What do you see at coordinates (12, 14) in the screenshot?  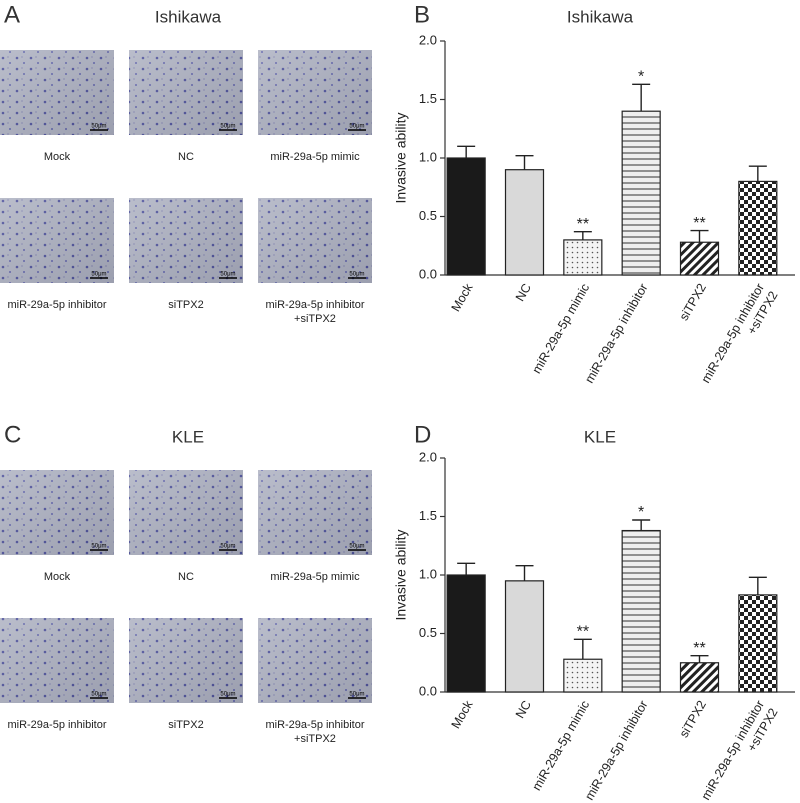 I see `panel-letter: A` at bounding box center [12, 14].